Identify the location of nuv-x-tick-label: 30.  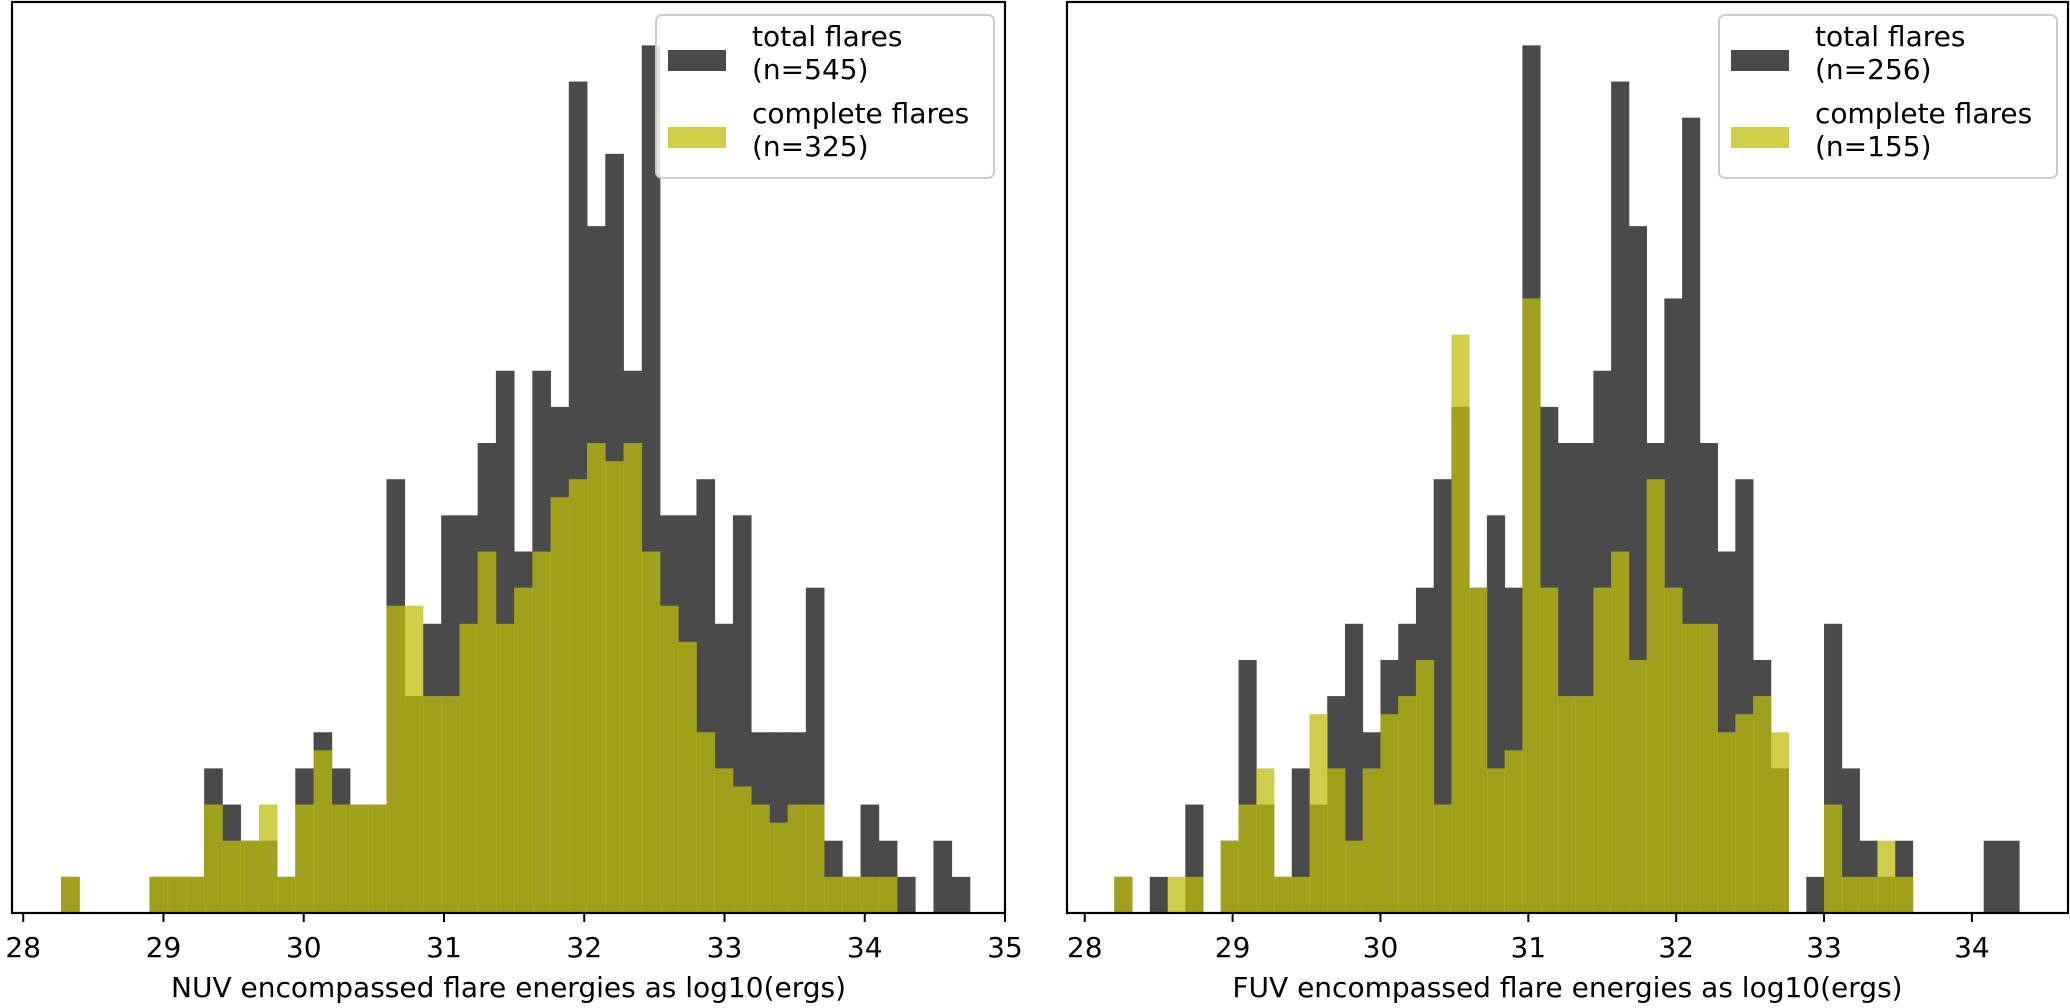
(304, 947).